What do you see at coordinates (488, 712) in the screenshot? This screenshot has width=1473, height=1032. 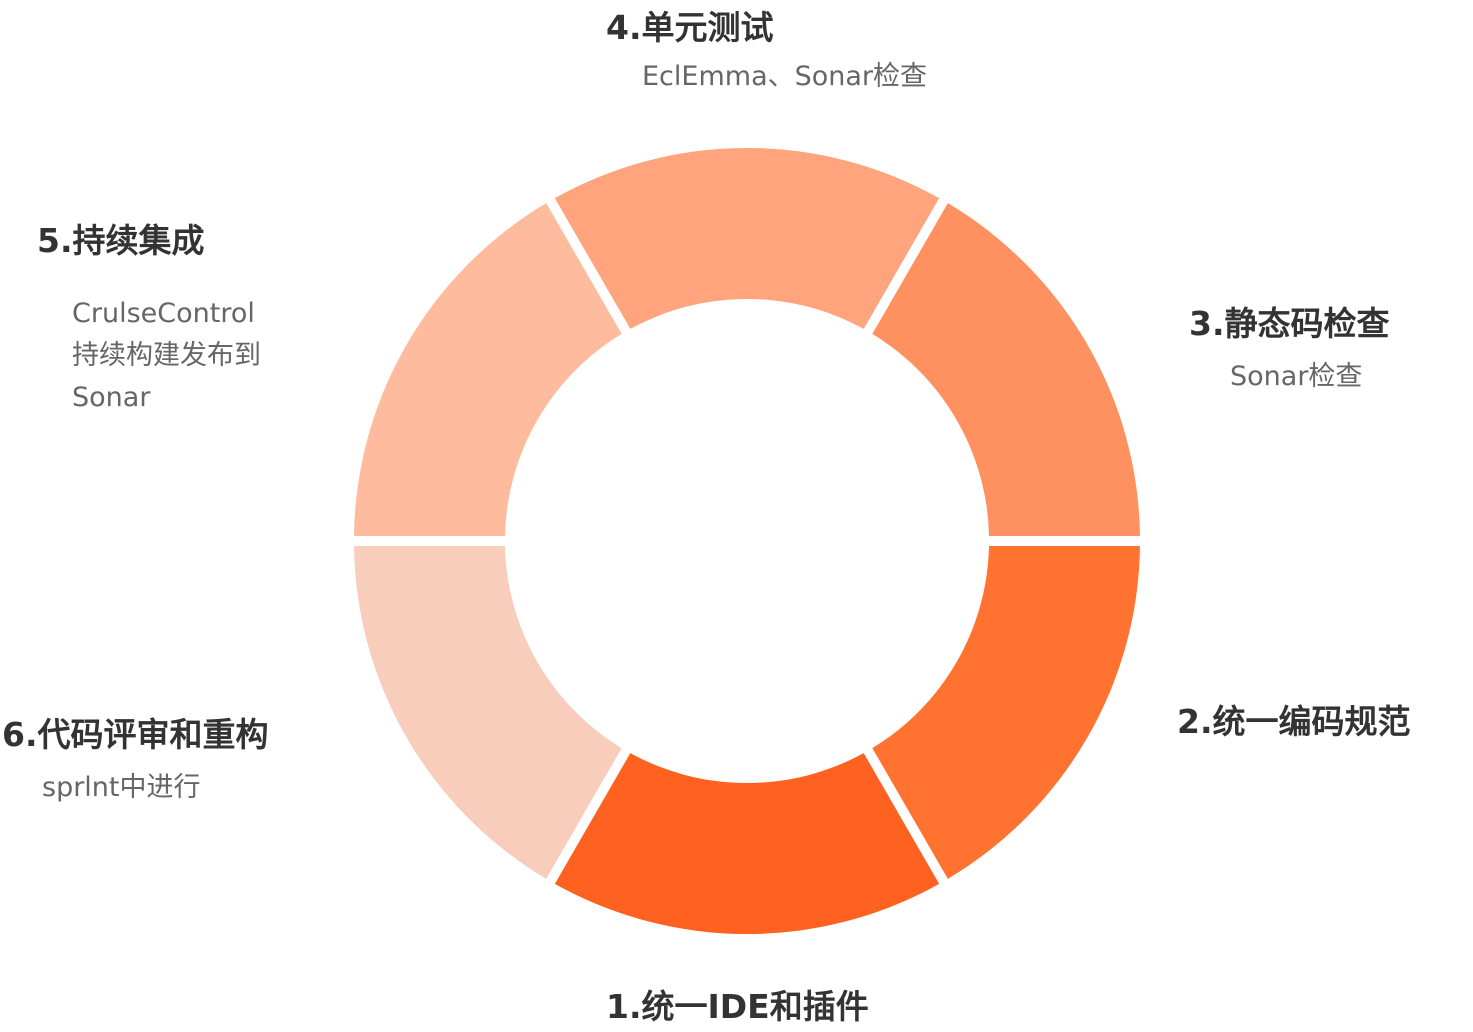 I see `ring-segment-step6` at bounding box center [488, 712].